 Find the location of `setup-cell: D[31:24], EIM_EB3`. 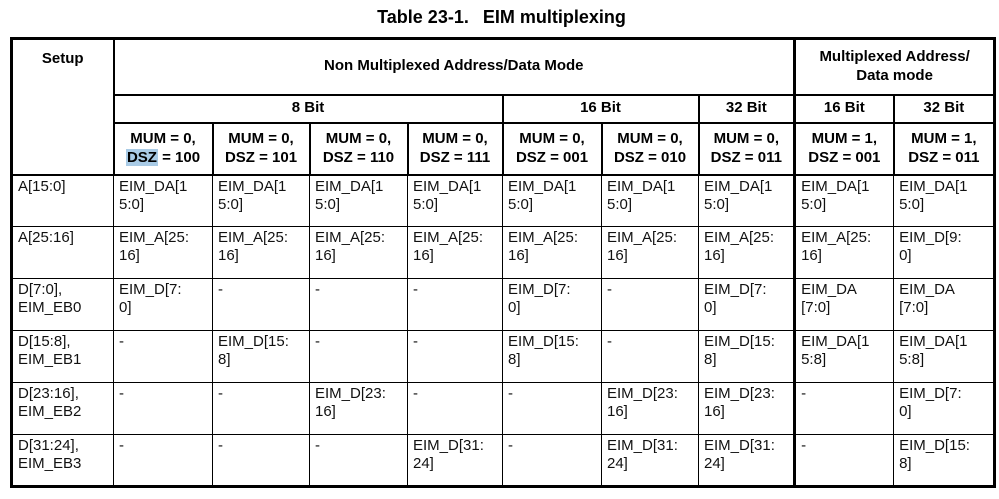

setup-cell: D[31:24], EIM_EB3 is located at coordinates (62, 460).